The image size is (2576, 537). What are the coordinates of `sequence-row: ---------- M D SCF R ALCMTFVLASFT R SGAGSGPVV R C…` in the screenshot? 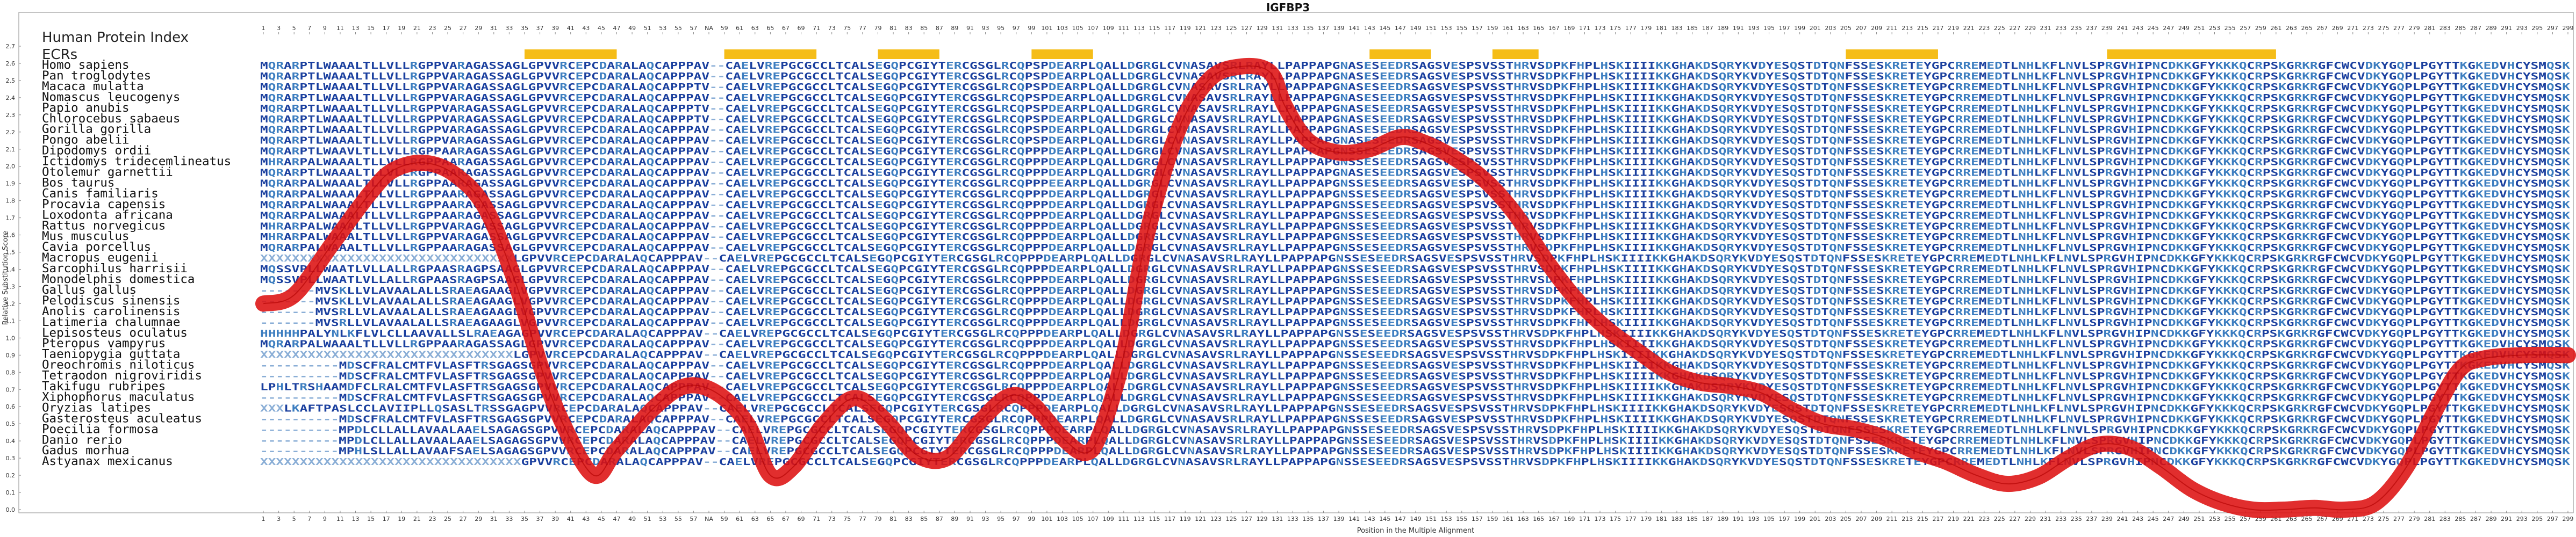 It's located at (1415, 366).